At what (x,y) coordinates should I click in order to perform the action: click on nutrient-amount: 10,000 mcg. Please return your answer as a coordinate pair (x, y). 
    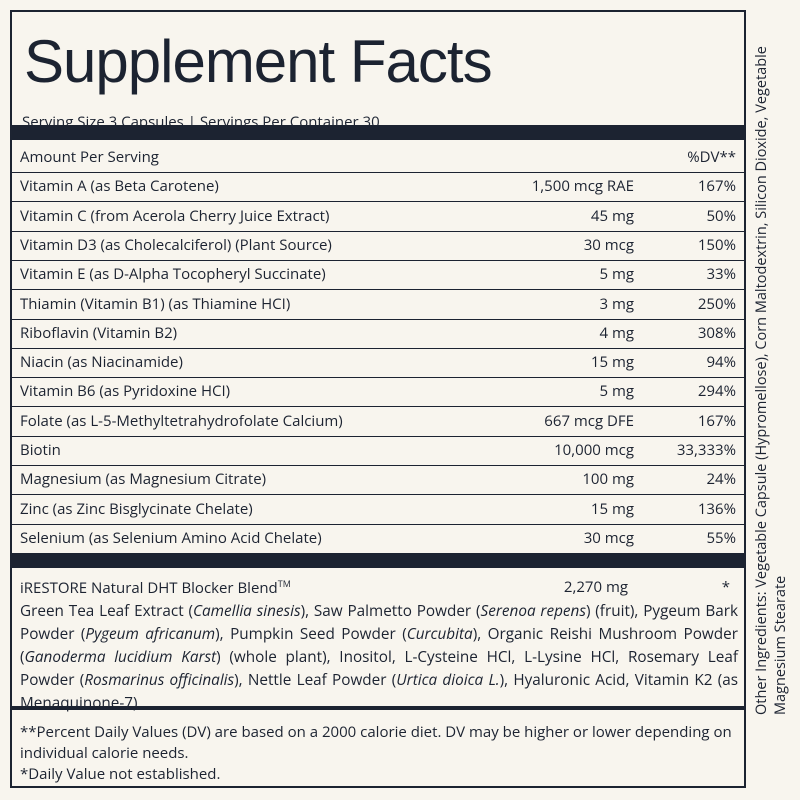
    Looking at the image, I should click on (594, 450).